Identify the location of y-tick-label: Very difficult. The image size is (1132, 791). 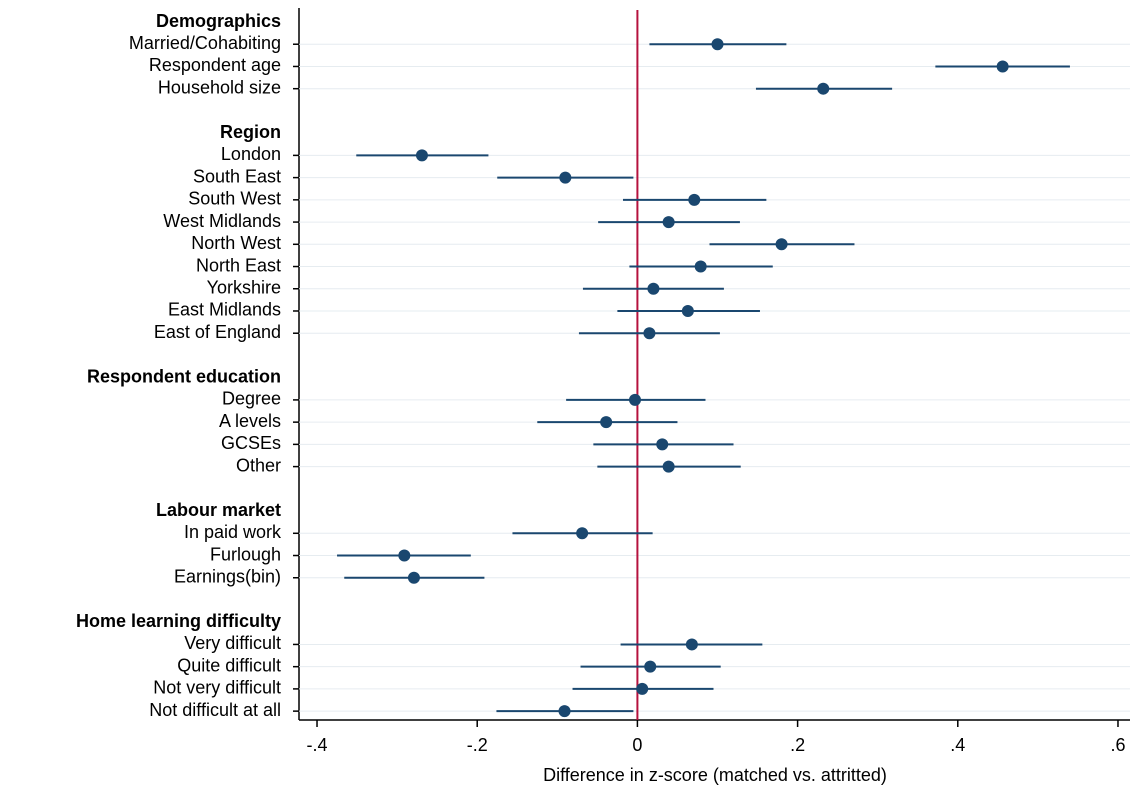
(232, 643).